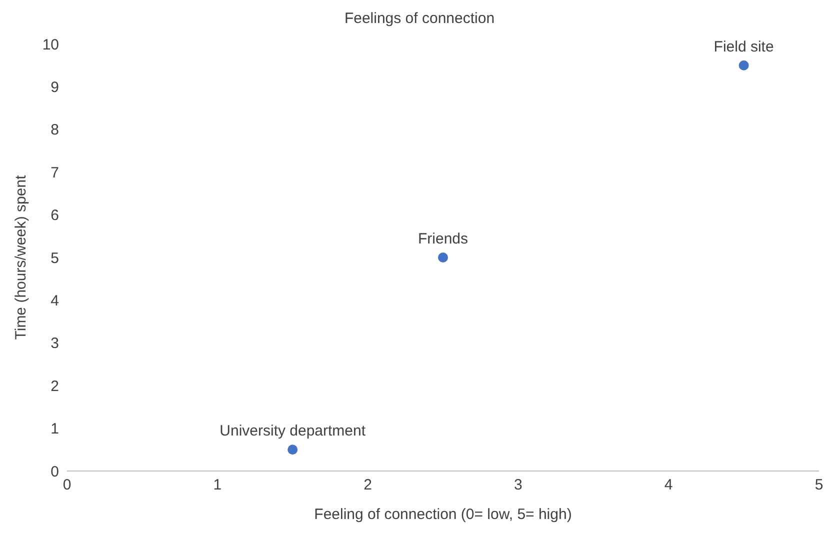 Image resolution: width=839 pixels, height=535 pixels. Describe the element at coordinates (819, 485) in the screenshot. I see `x-tick-label: 5` at that location.